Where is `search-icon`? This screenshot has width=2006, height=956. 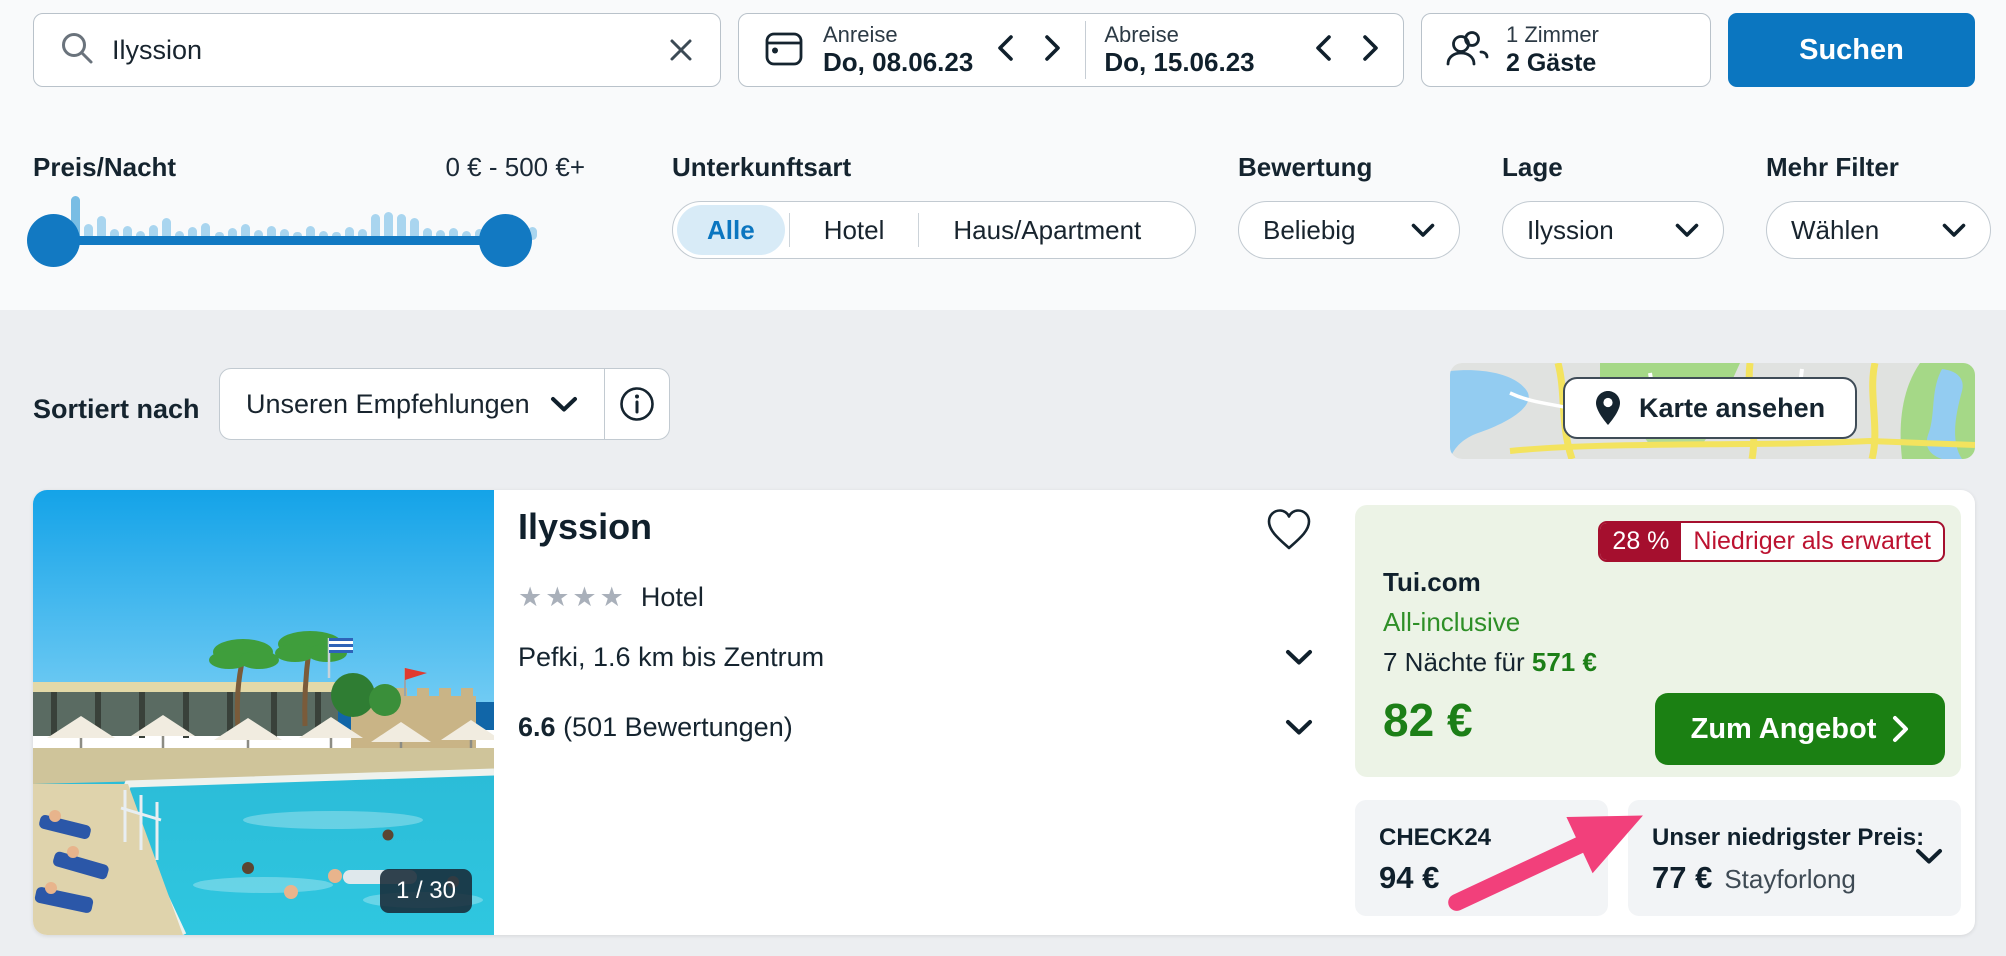 search-icon is located at coordinates (77, 50).